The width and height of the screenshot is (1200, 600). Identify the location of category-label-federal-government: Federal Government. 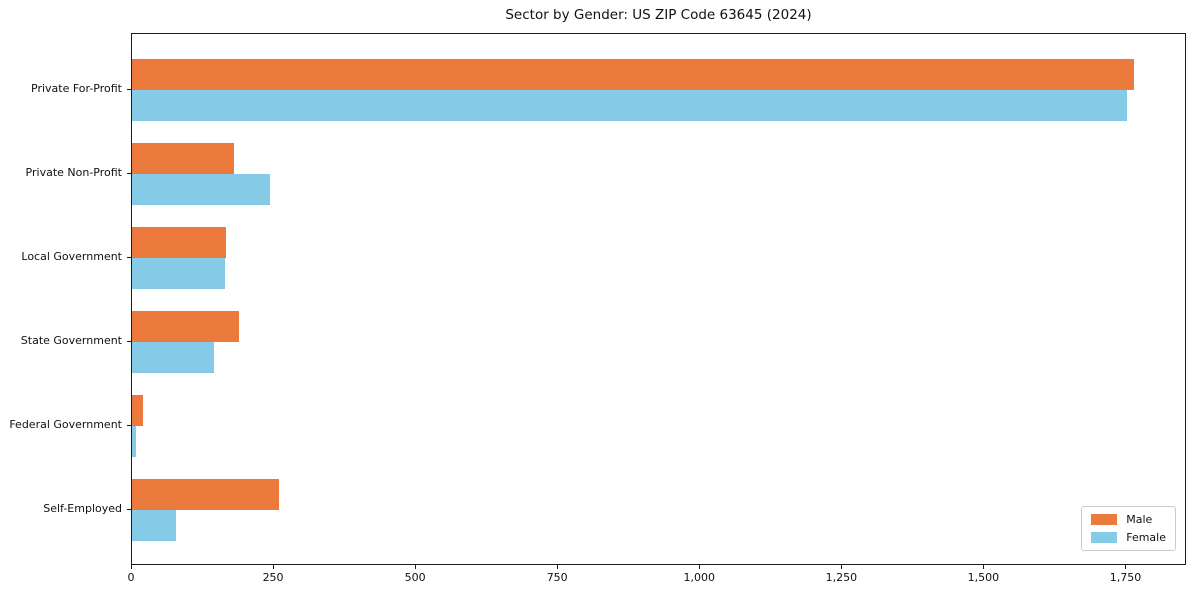
(65, 424).